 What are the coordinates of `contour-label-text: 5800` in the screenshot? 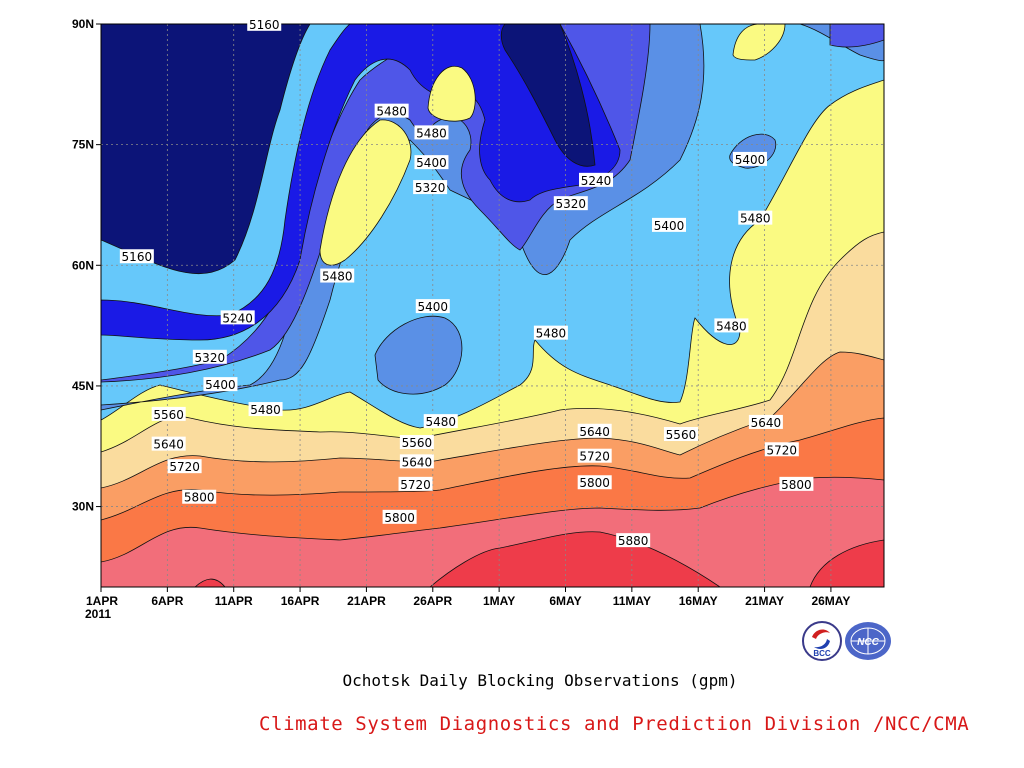 It's located at (594, 483).